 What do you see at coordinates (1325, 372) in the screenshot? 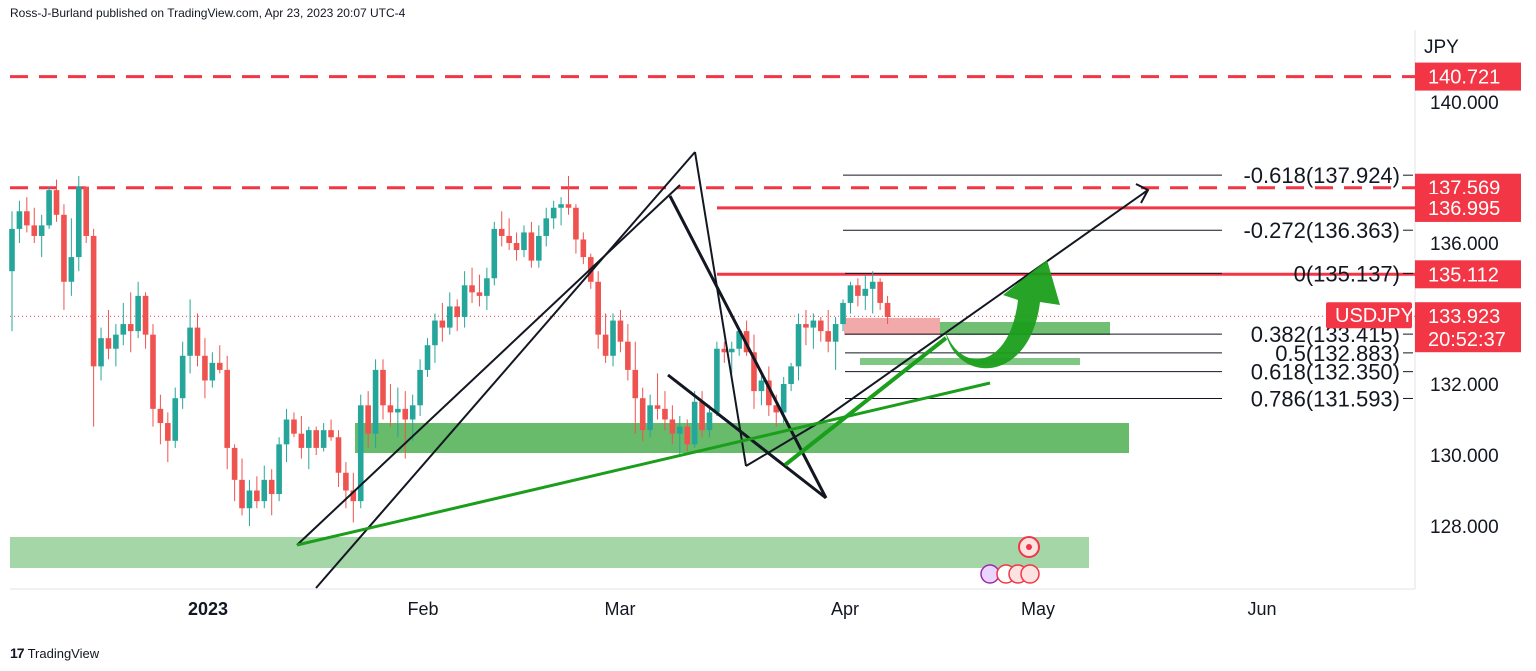
I see `fib-label: 0.618(132.350)` at bounding box center [1325, 372].